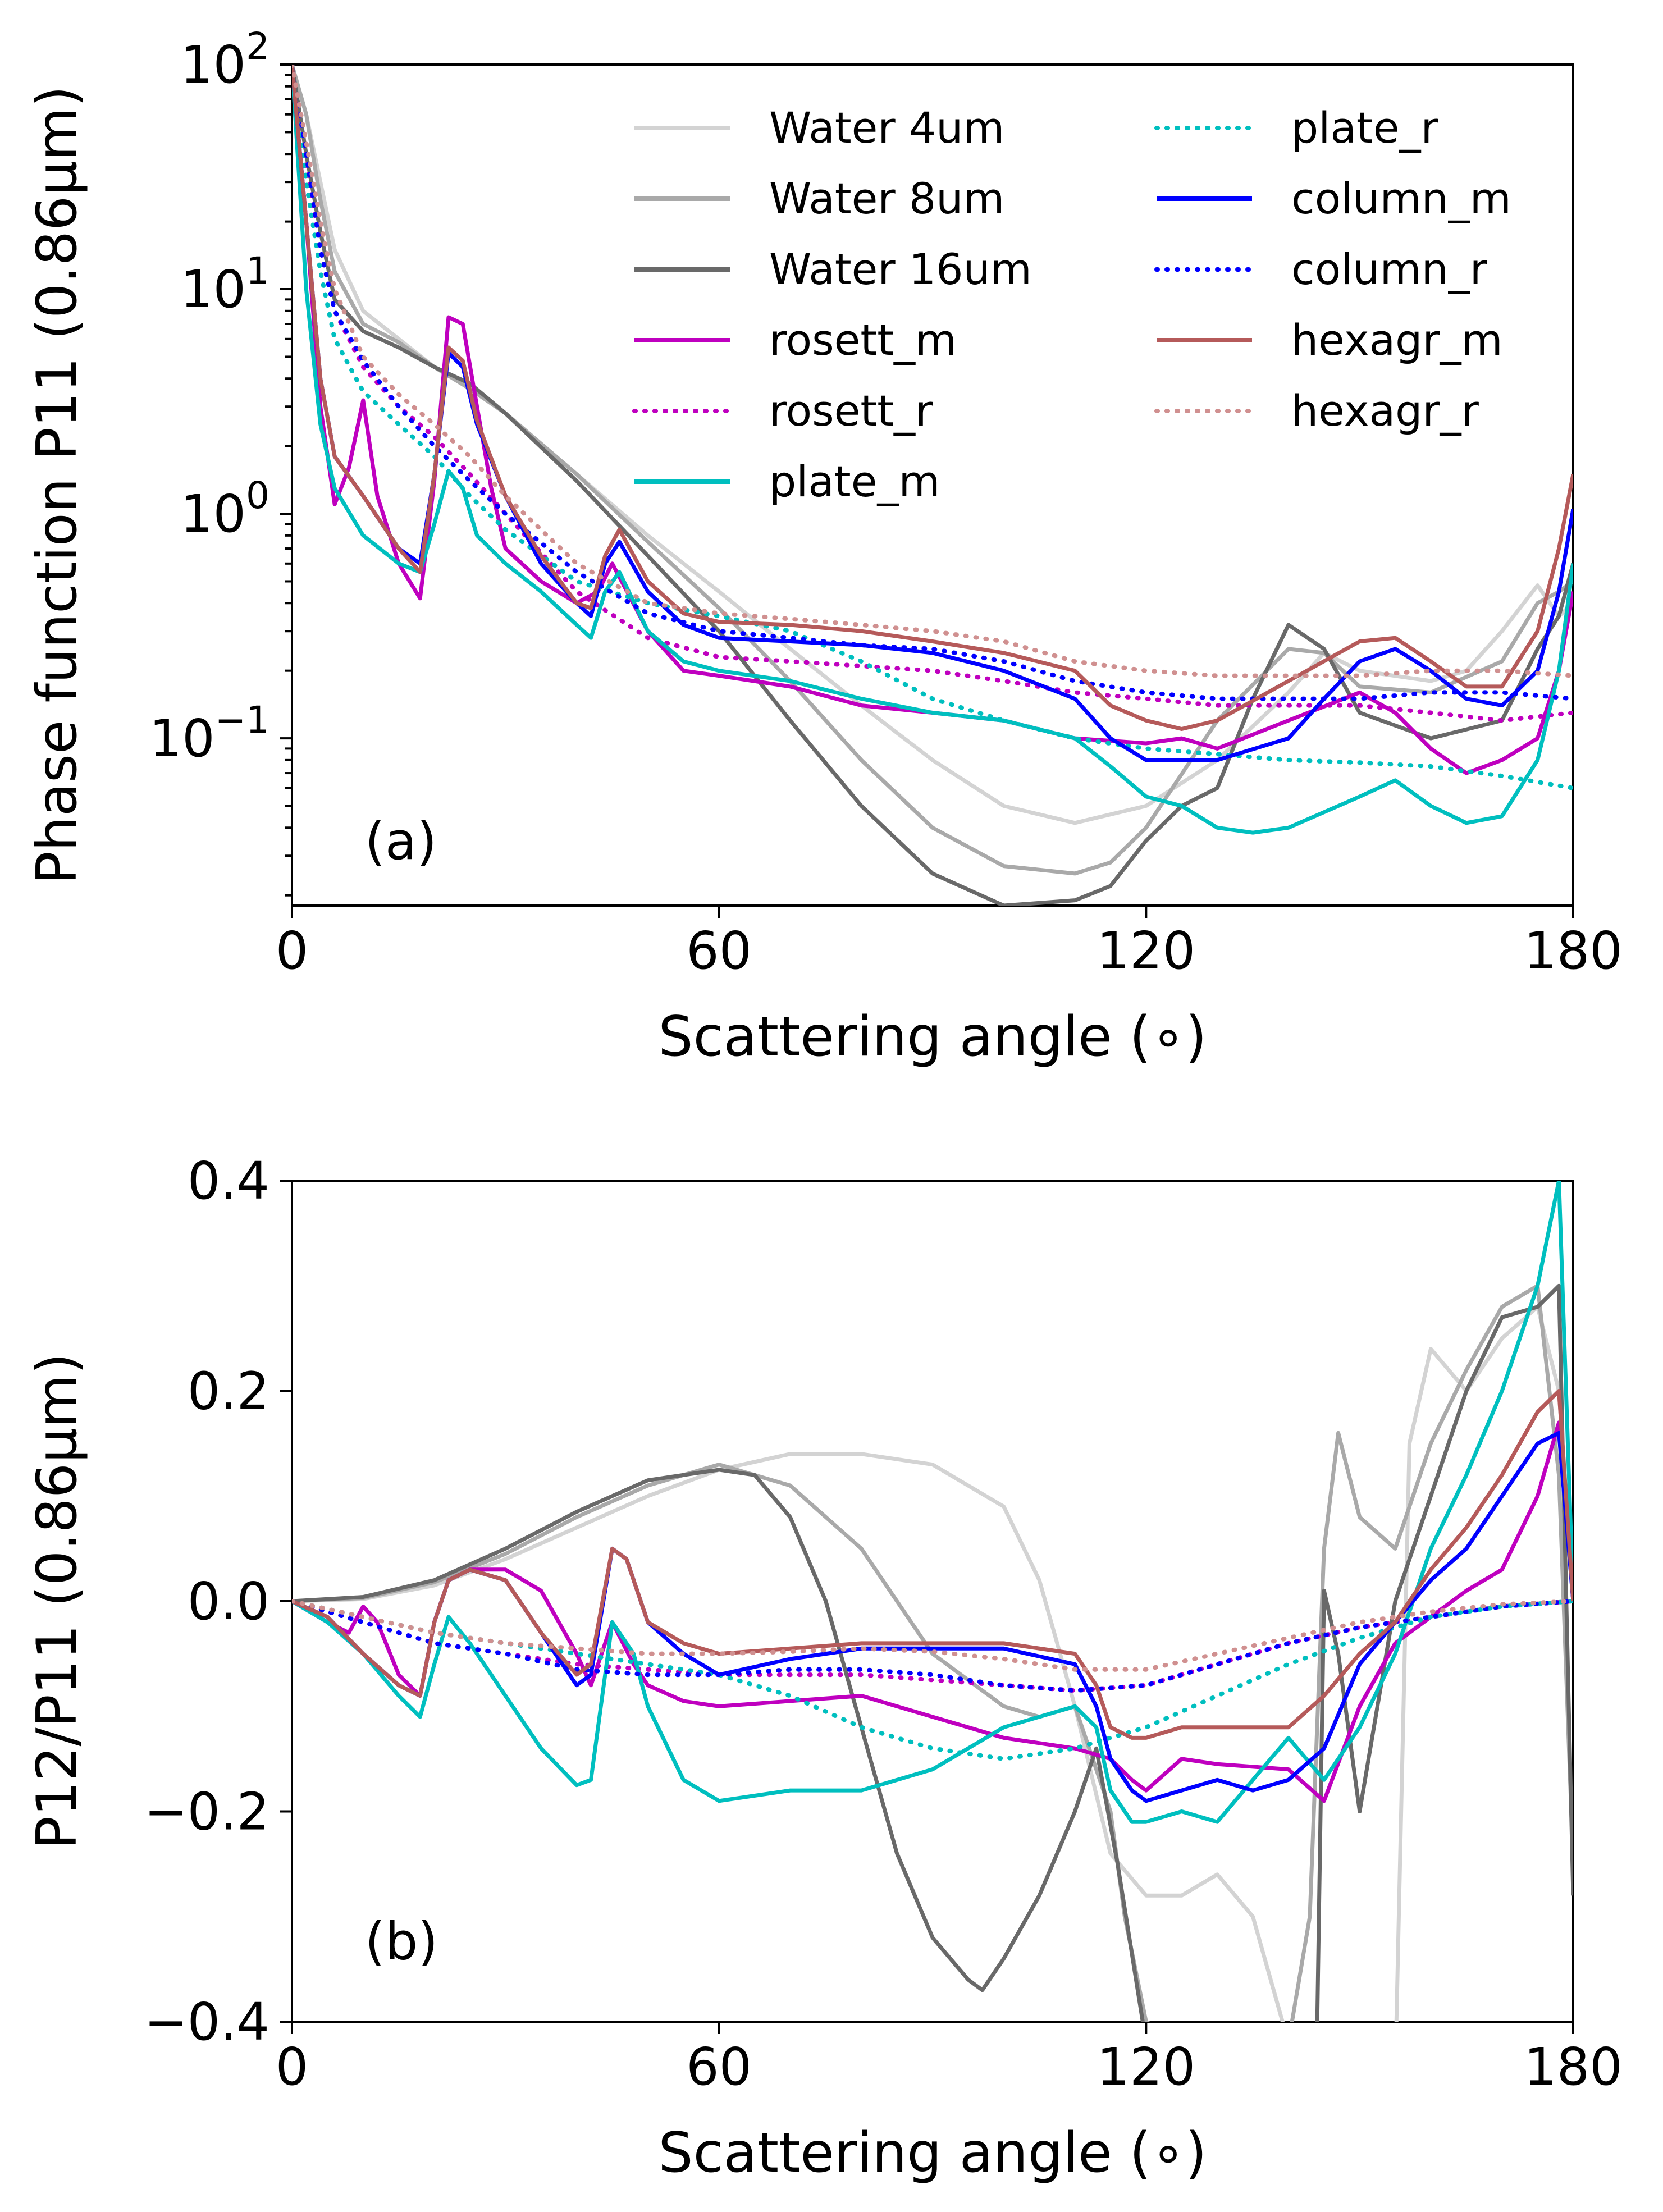  What do you see at coordinates (228, 1391) in the screenshot?
I see `y-tick-label-b-3: 0.2` at bounding box center [228, 1391].